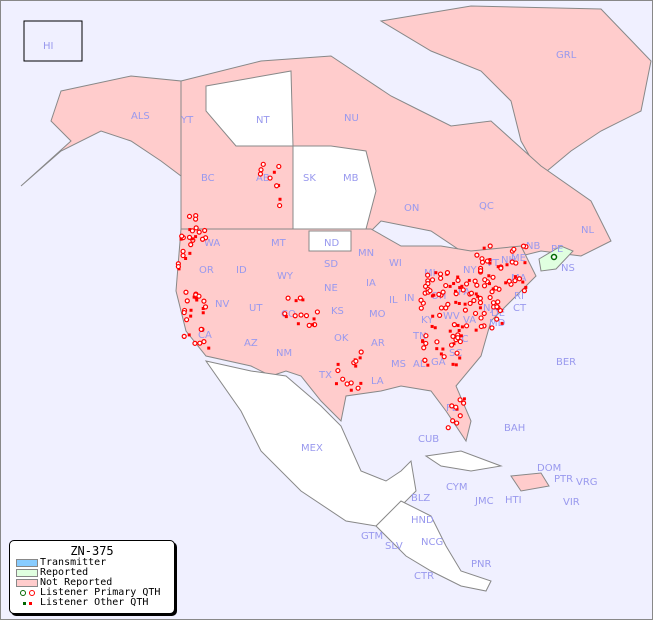 The width and height of the screenshot is (653, 620). What do you see at coordinates (488, 308) in the screenshot?
I see `region-label: NJ` at bounding box center [488, 308].